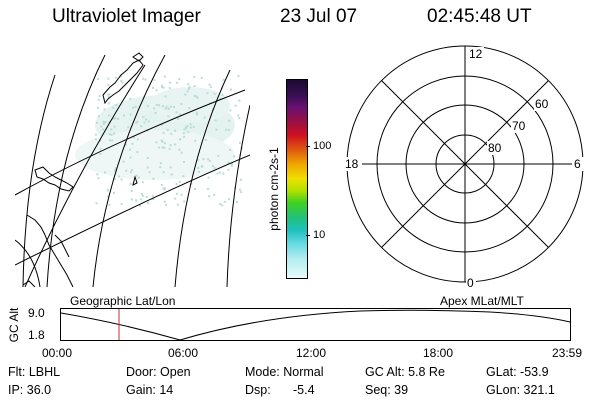  Describe the element at coordinates (304, 390) in the screenshot. I see `dsp-value: -5.4` at that location.